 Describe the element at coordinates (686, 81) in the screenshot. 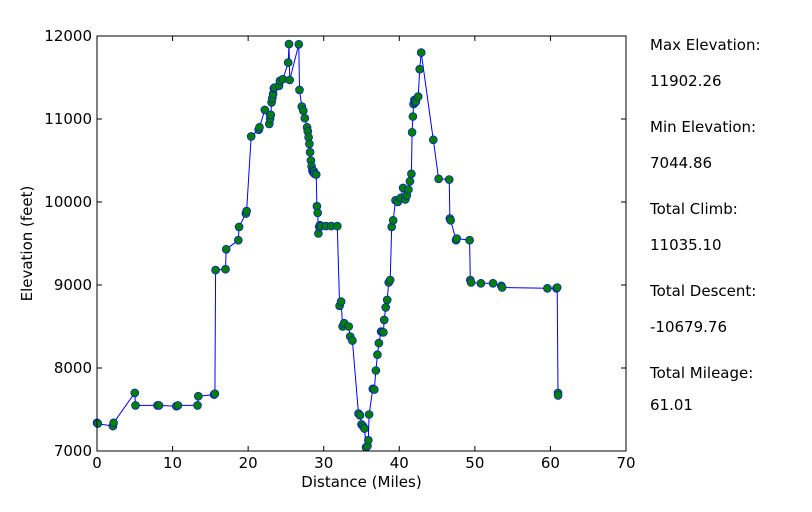

I see `max-elevation-value: 11902.26` at that location.